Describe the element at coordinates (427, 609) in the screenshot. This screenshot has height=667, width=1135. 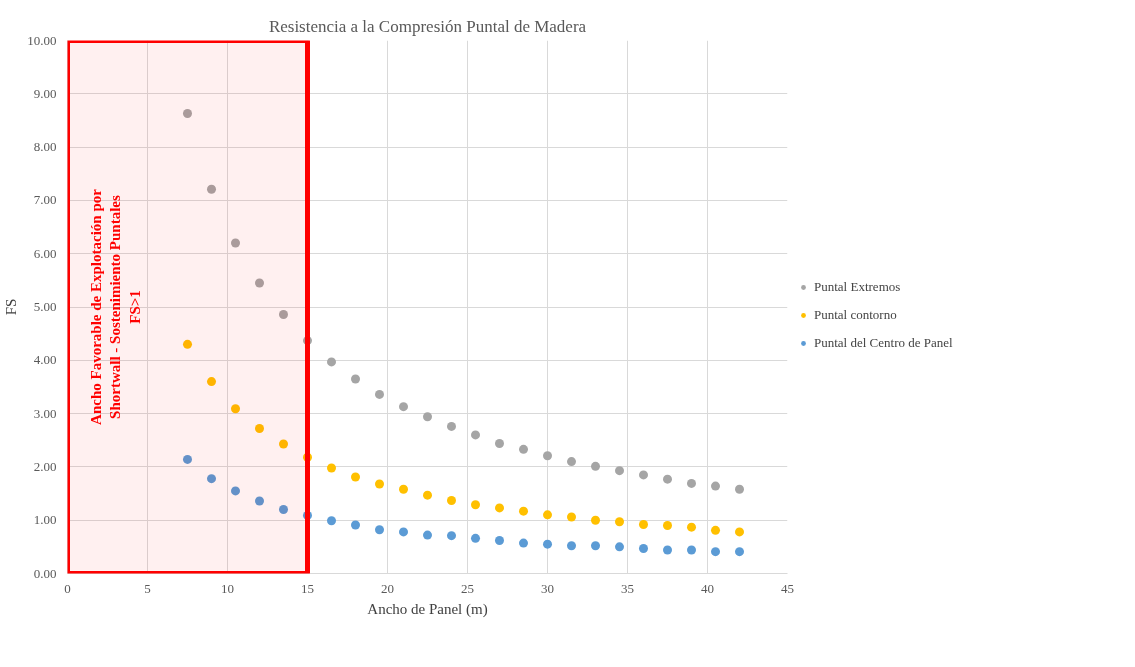
I see `x-axis-title: Ancho de Panel (m)` at that location.